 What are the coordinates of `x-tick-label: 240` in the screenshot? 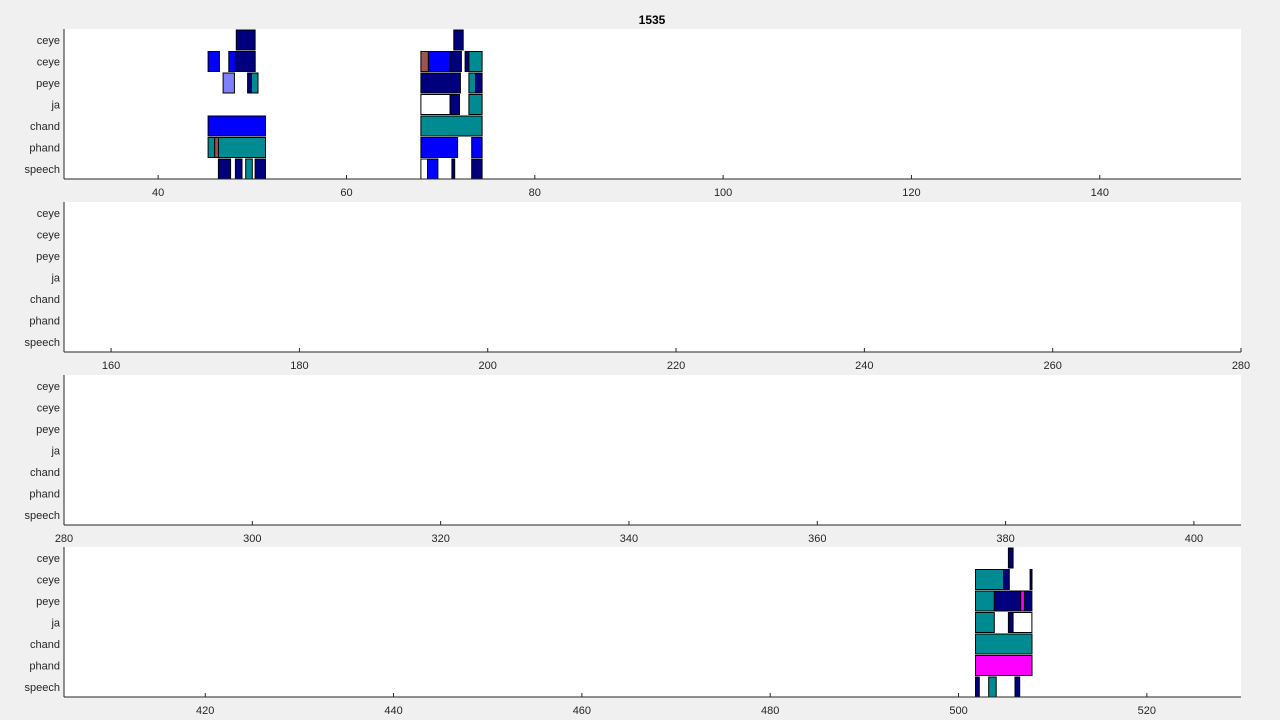 It's located at (864, 366).